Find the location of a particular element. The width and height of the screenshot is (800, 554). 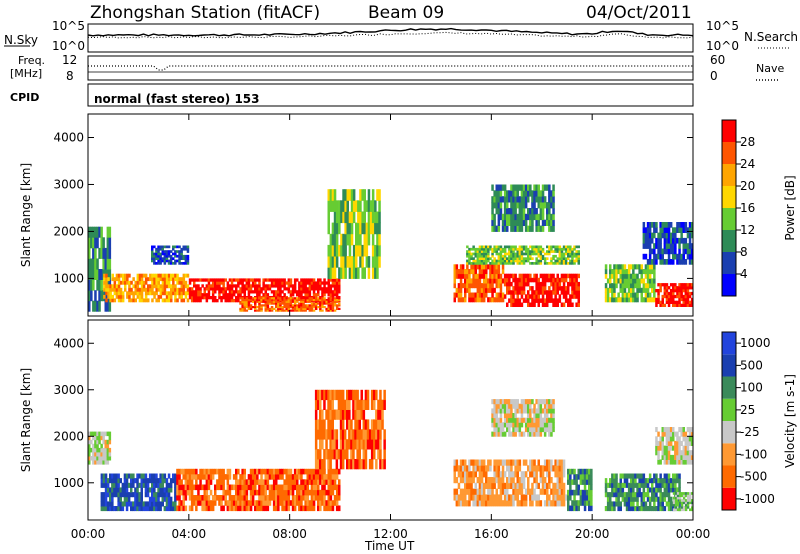

colorbar-tick-label: 25 is located at coordinates (747, 410).